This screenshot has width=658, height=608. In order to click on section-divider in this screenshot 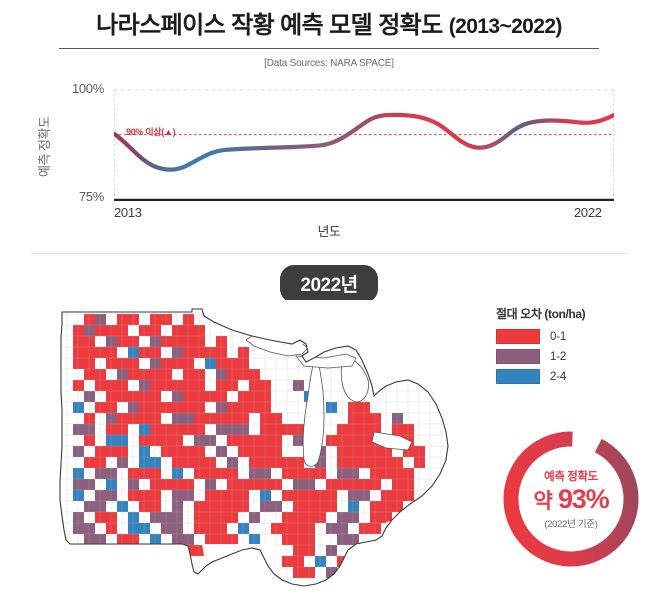, I will do `click(329, 253)`.